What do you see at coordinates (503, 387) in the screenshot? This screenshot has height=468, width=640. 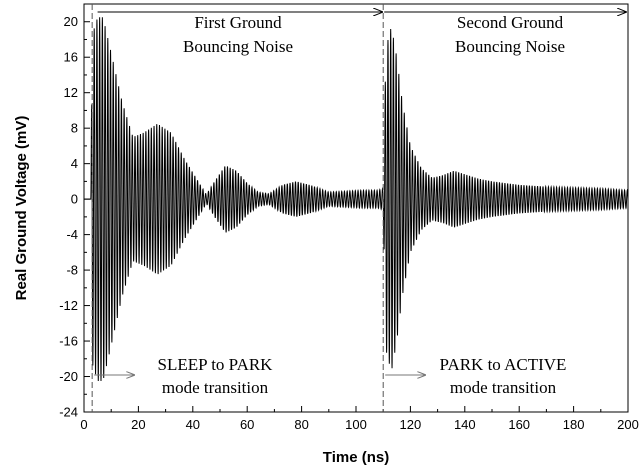 I see `second-transition-label-line2: mode transition` at bounding box center [503, 387].